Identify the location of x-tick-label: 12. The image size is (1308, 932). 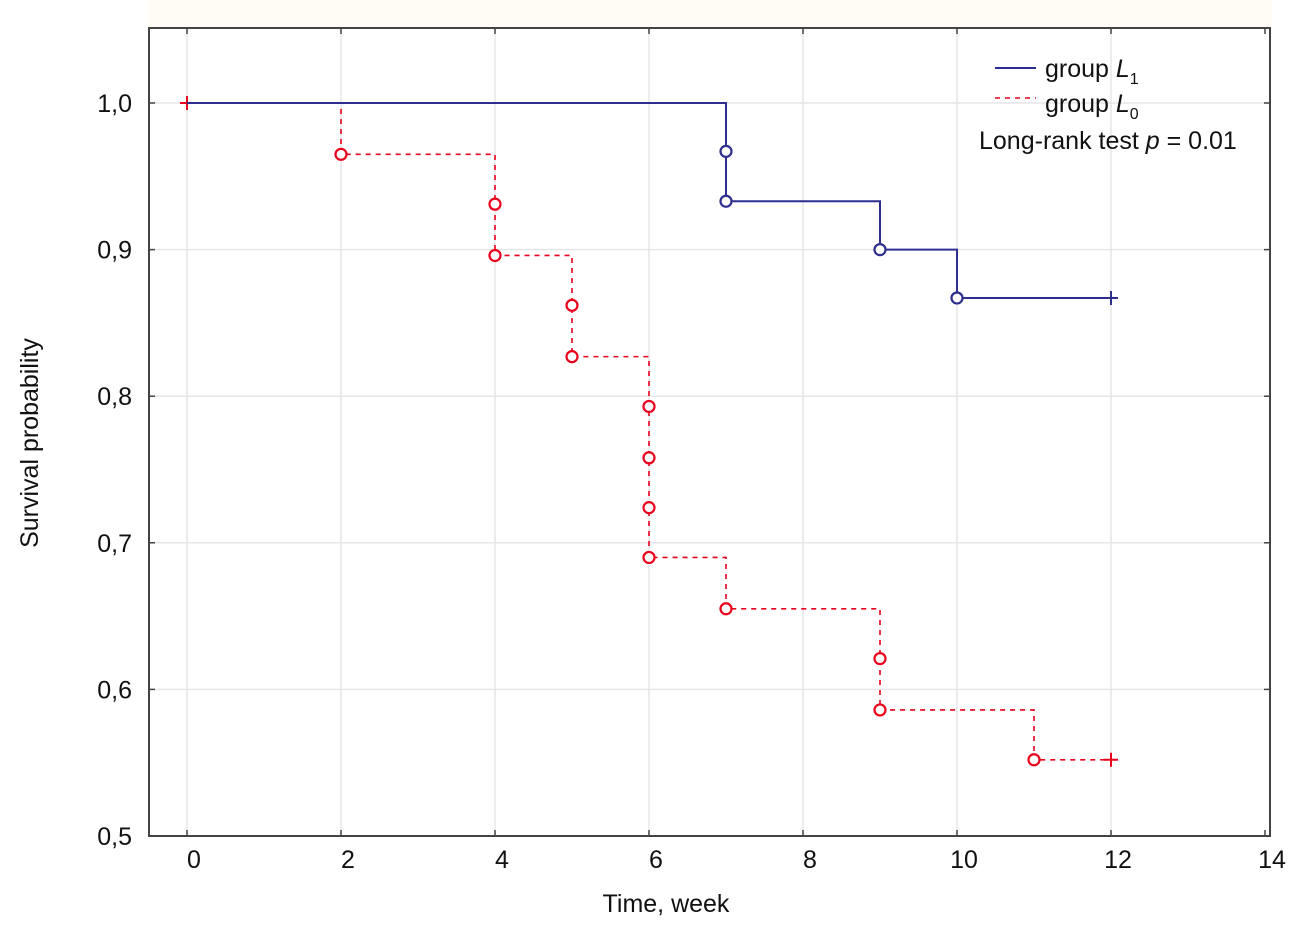
(1118, 860).